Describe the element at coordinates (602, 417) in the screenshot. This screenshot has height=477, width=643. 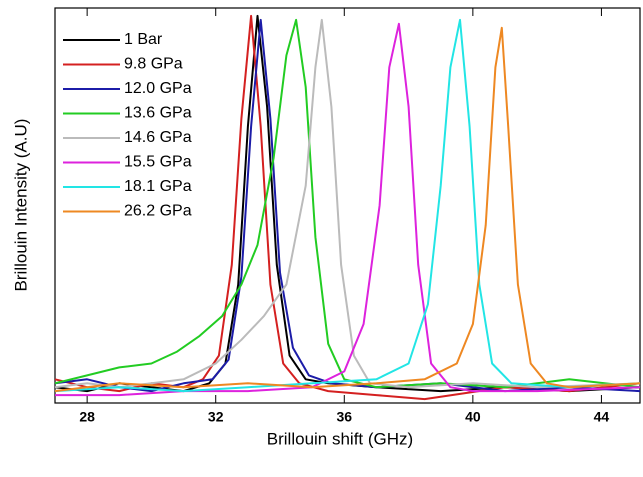
I see `x-tick-label: 44` at that location.